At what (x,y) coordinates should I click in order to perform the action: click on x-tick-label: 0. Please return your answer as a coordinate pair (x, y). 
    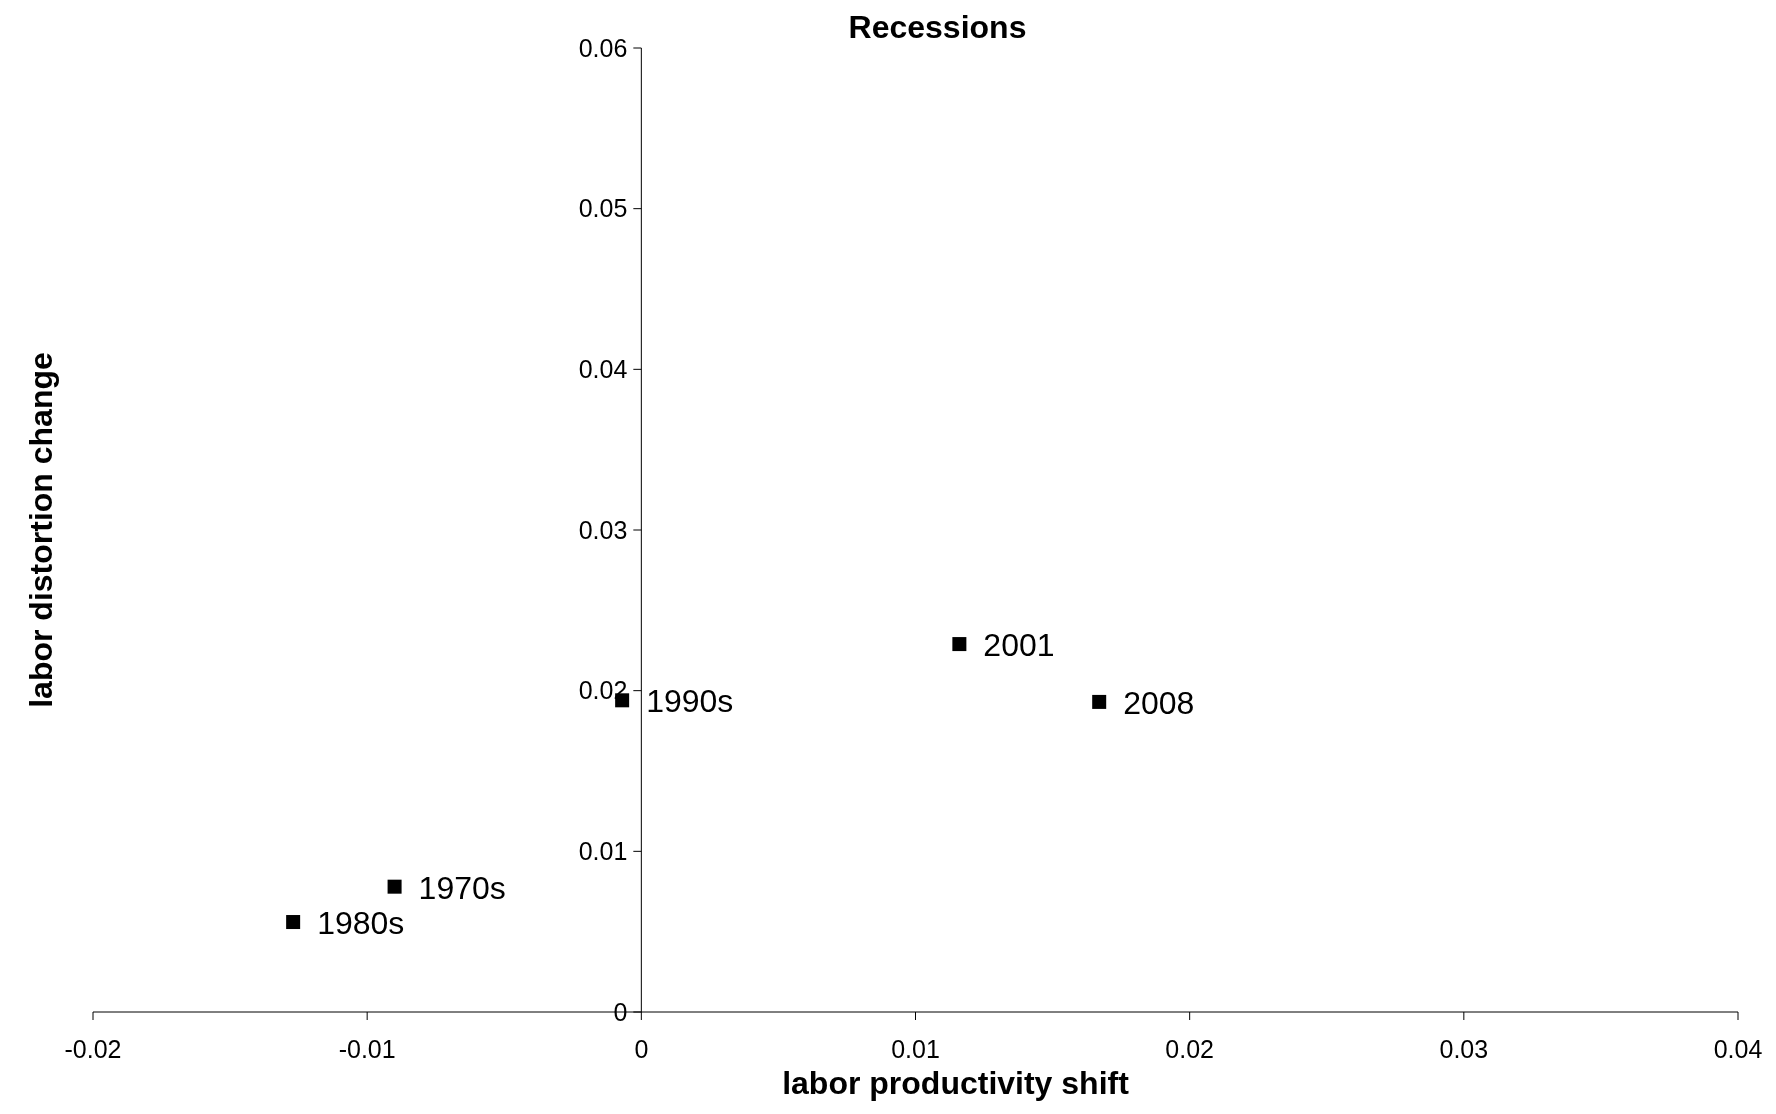
    Looking at the image, I should click on (641, 1049).